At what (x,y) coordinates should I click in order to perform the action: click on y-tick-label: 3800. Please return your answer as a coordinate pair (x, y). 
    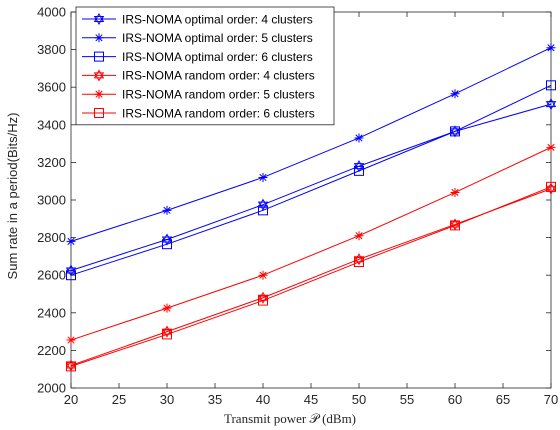
    Looking at the image, I should click on (51, 49).